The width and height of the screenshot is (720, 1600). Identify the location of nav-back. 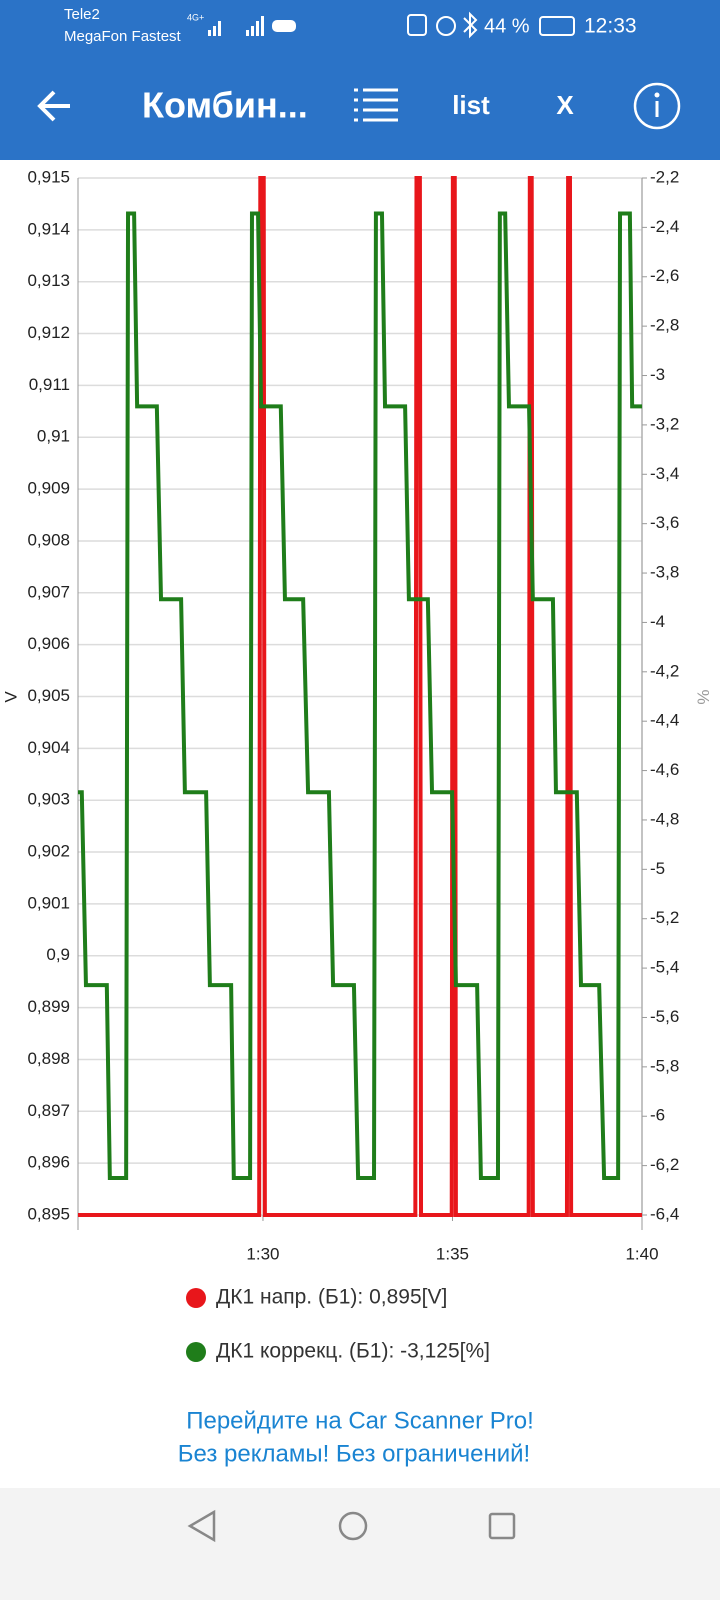
(201, 1526).